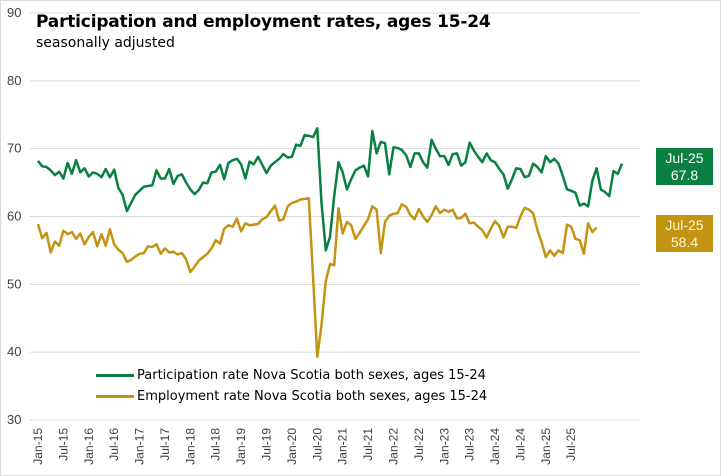 Image resolution: width=721 pixels, height=476 pixels. Describe the element at coordinates (368, 444) in the screenshot. I see `x-tick-label: Jul-21` at that location.